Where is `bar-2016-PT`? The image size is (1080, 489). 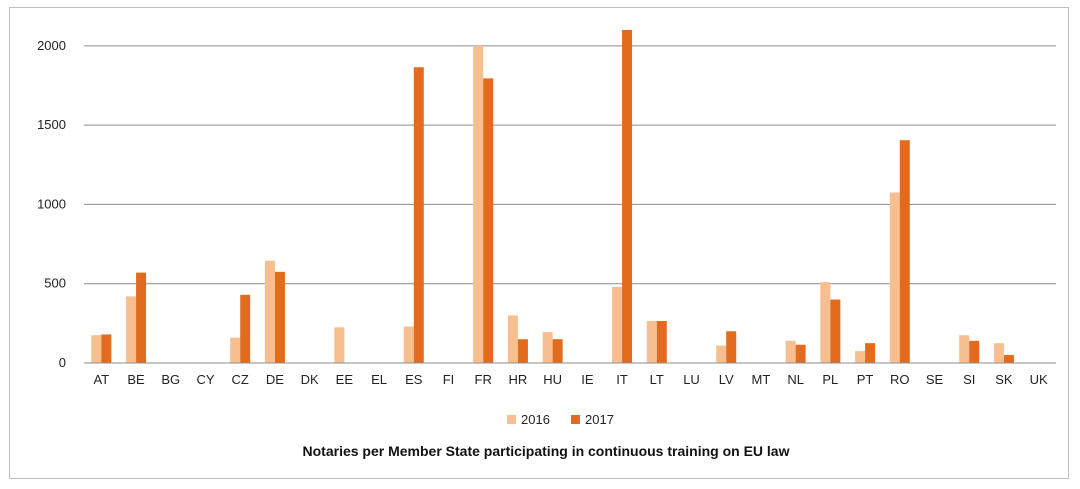 bar-2016-PT is located at coordinates (860, 357).